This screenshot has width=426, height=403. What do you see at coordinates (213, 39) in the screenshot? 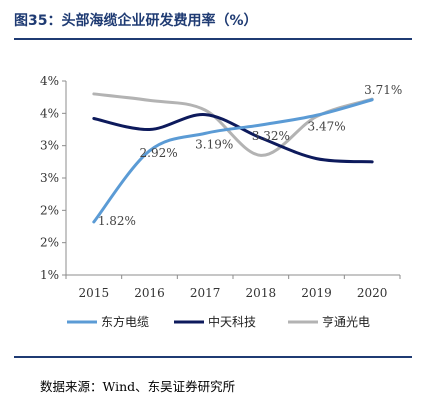
I see `title-divider` at bounding box center [213, 39].